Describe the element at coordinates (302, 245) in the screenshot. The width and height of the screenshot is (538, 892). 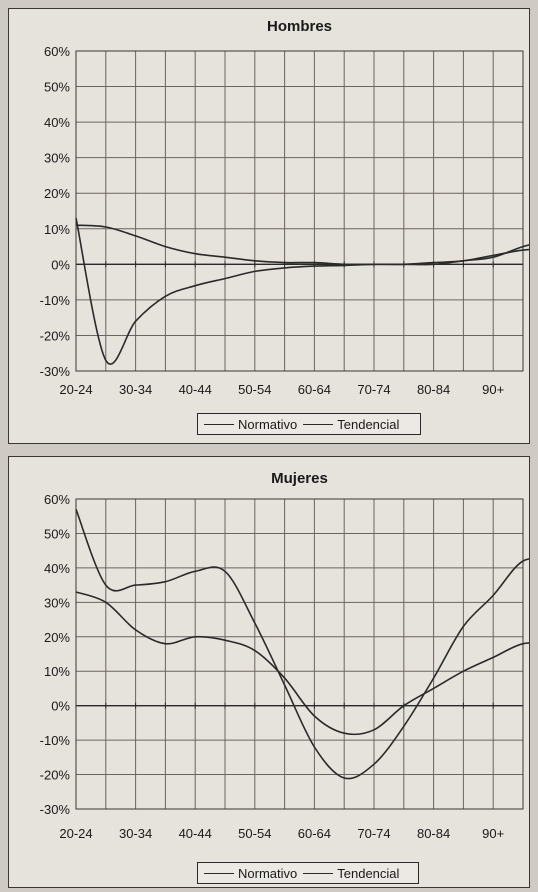
I see `series-line-normativo` at that location.